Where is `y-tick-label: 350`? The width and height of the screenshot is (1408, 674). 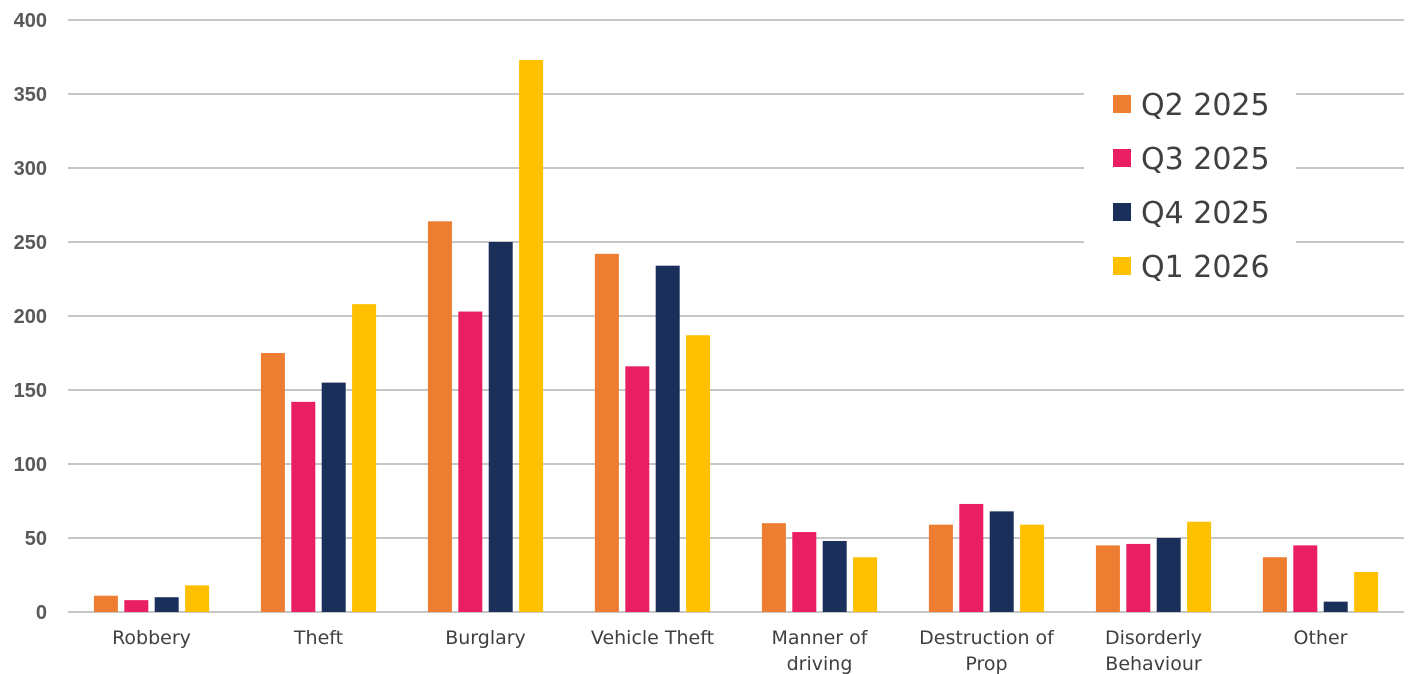 y-tick-label: 350 is located at coordinates (30, 95).